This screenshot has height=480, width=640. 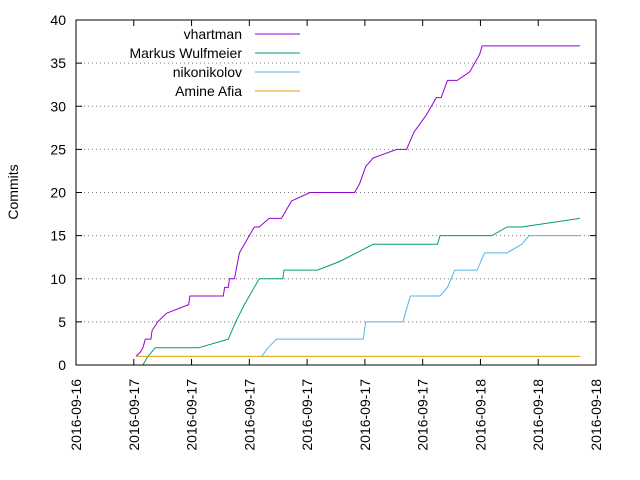 I want to click on y-tick-label: 15, so click(x=58, y=236).